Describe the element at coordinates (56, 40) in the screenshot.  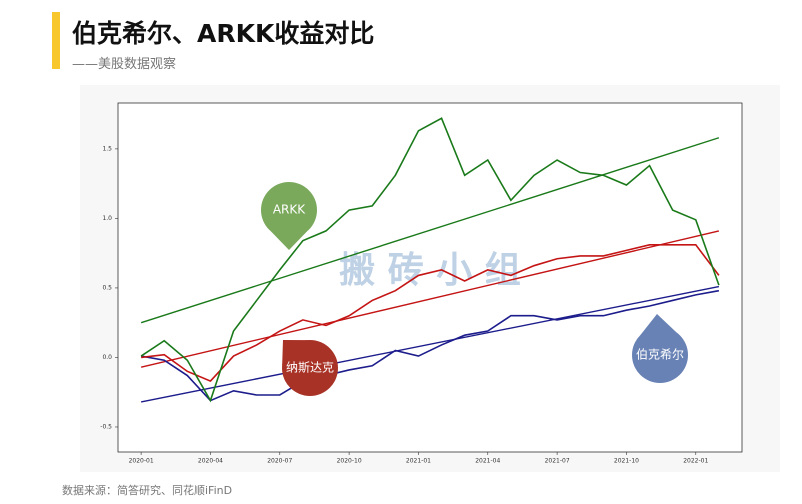
I see `accent-bar` at that location.